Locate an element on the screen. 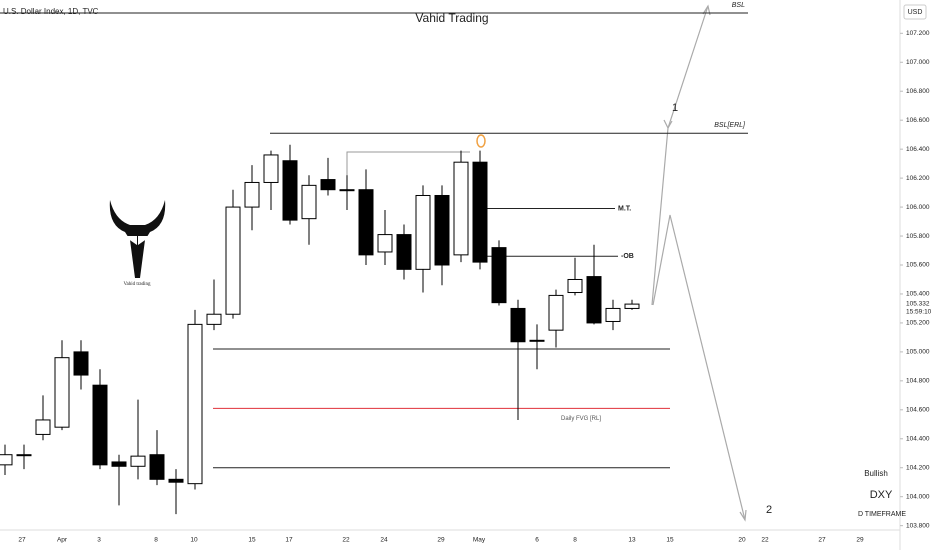 Image resolution: width=932 pixels, height=550 pixels. y-tick-label: 105.200 is located at coordinates (918, 323).